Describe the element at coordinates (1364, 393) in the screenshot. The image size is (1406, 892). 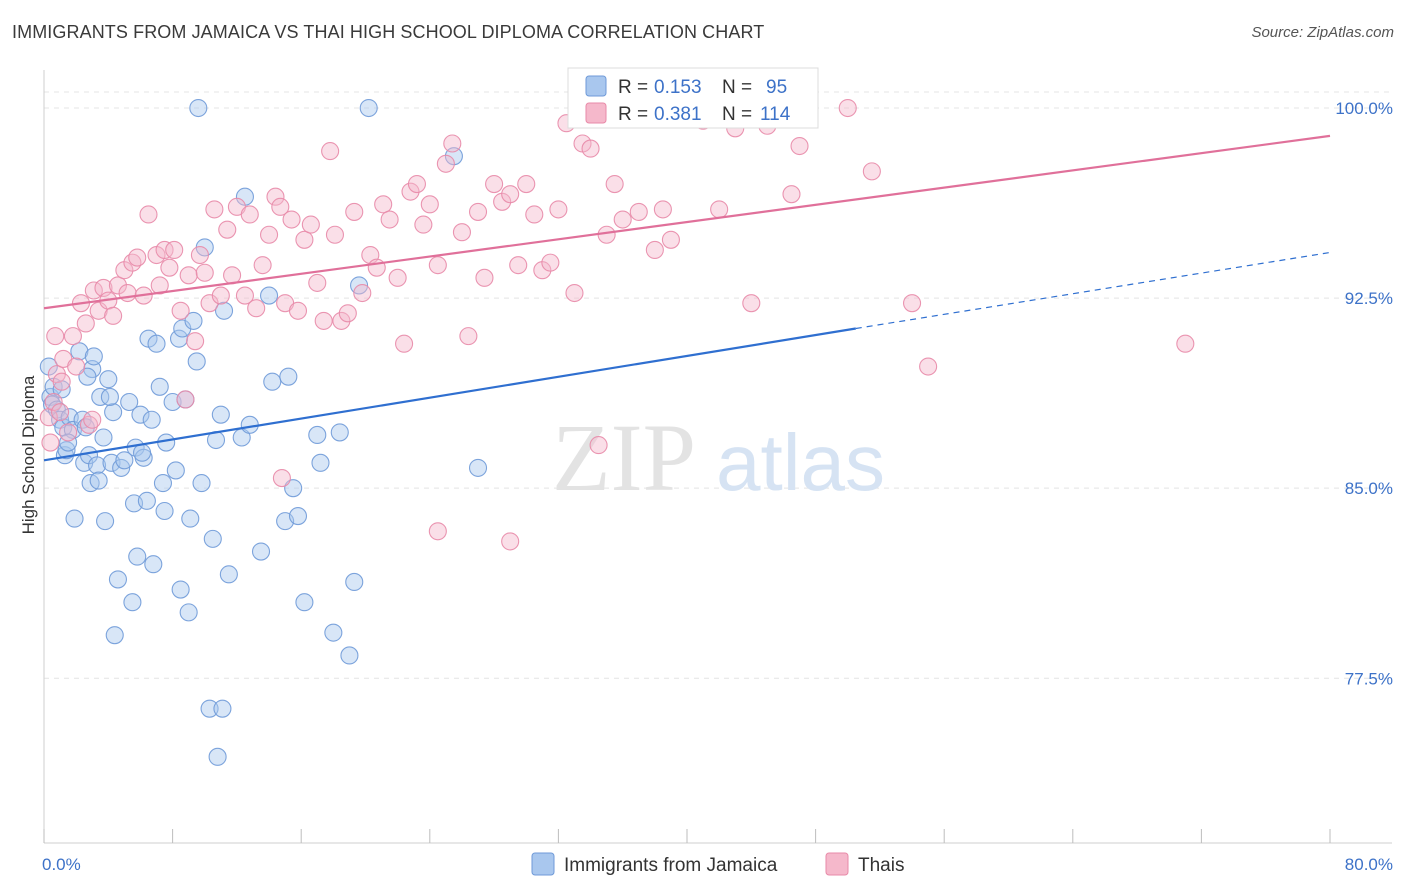
I see `y-tick-labels: 77.5% 85.0% 92.5% 100.0%` at that location.